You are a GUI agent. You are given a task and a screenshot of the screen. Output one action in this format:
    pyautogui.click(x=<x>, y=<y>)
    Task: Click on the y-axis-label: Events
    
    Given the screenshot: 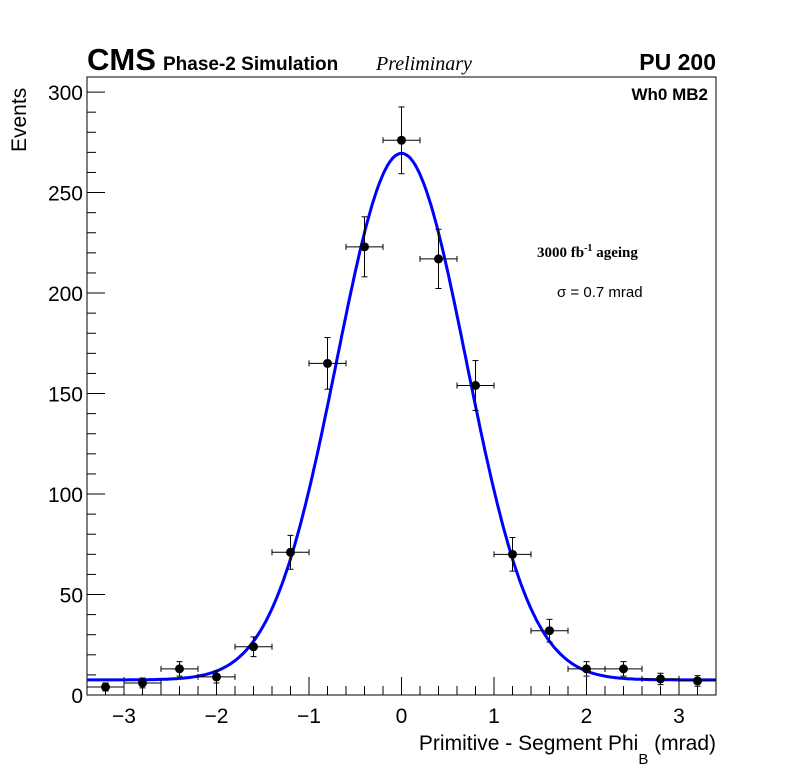 What is the action you would take?
    pyautogui.click(x=19, y=120)
    